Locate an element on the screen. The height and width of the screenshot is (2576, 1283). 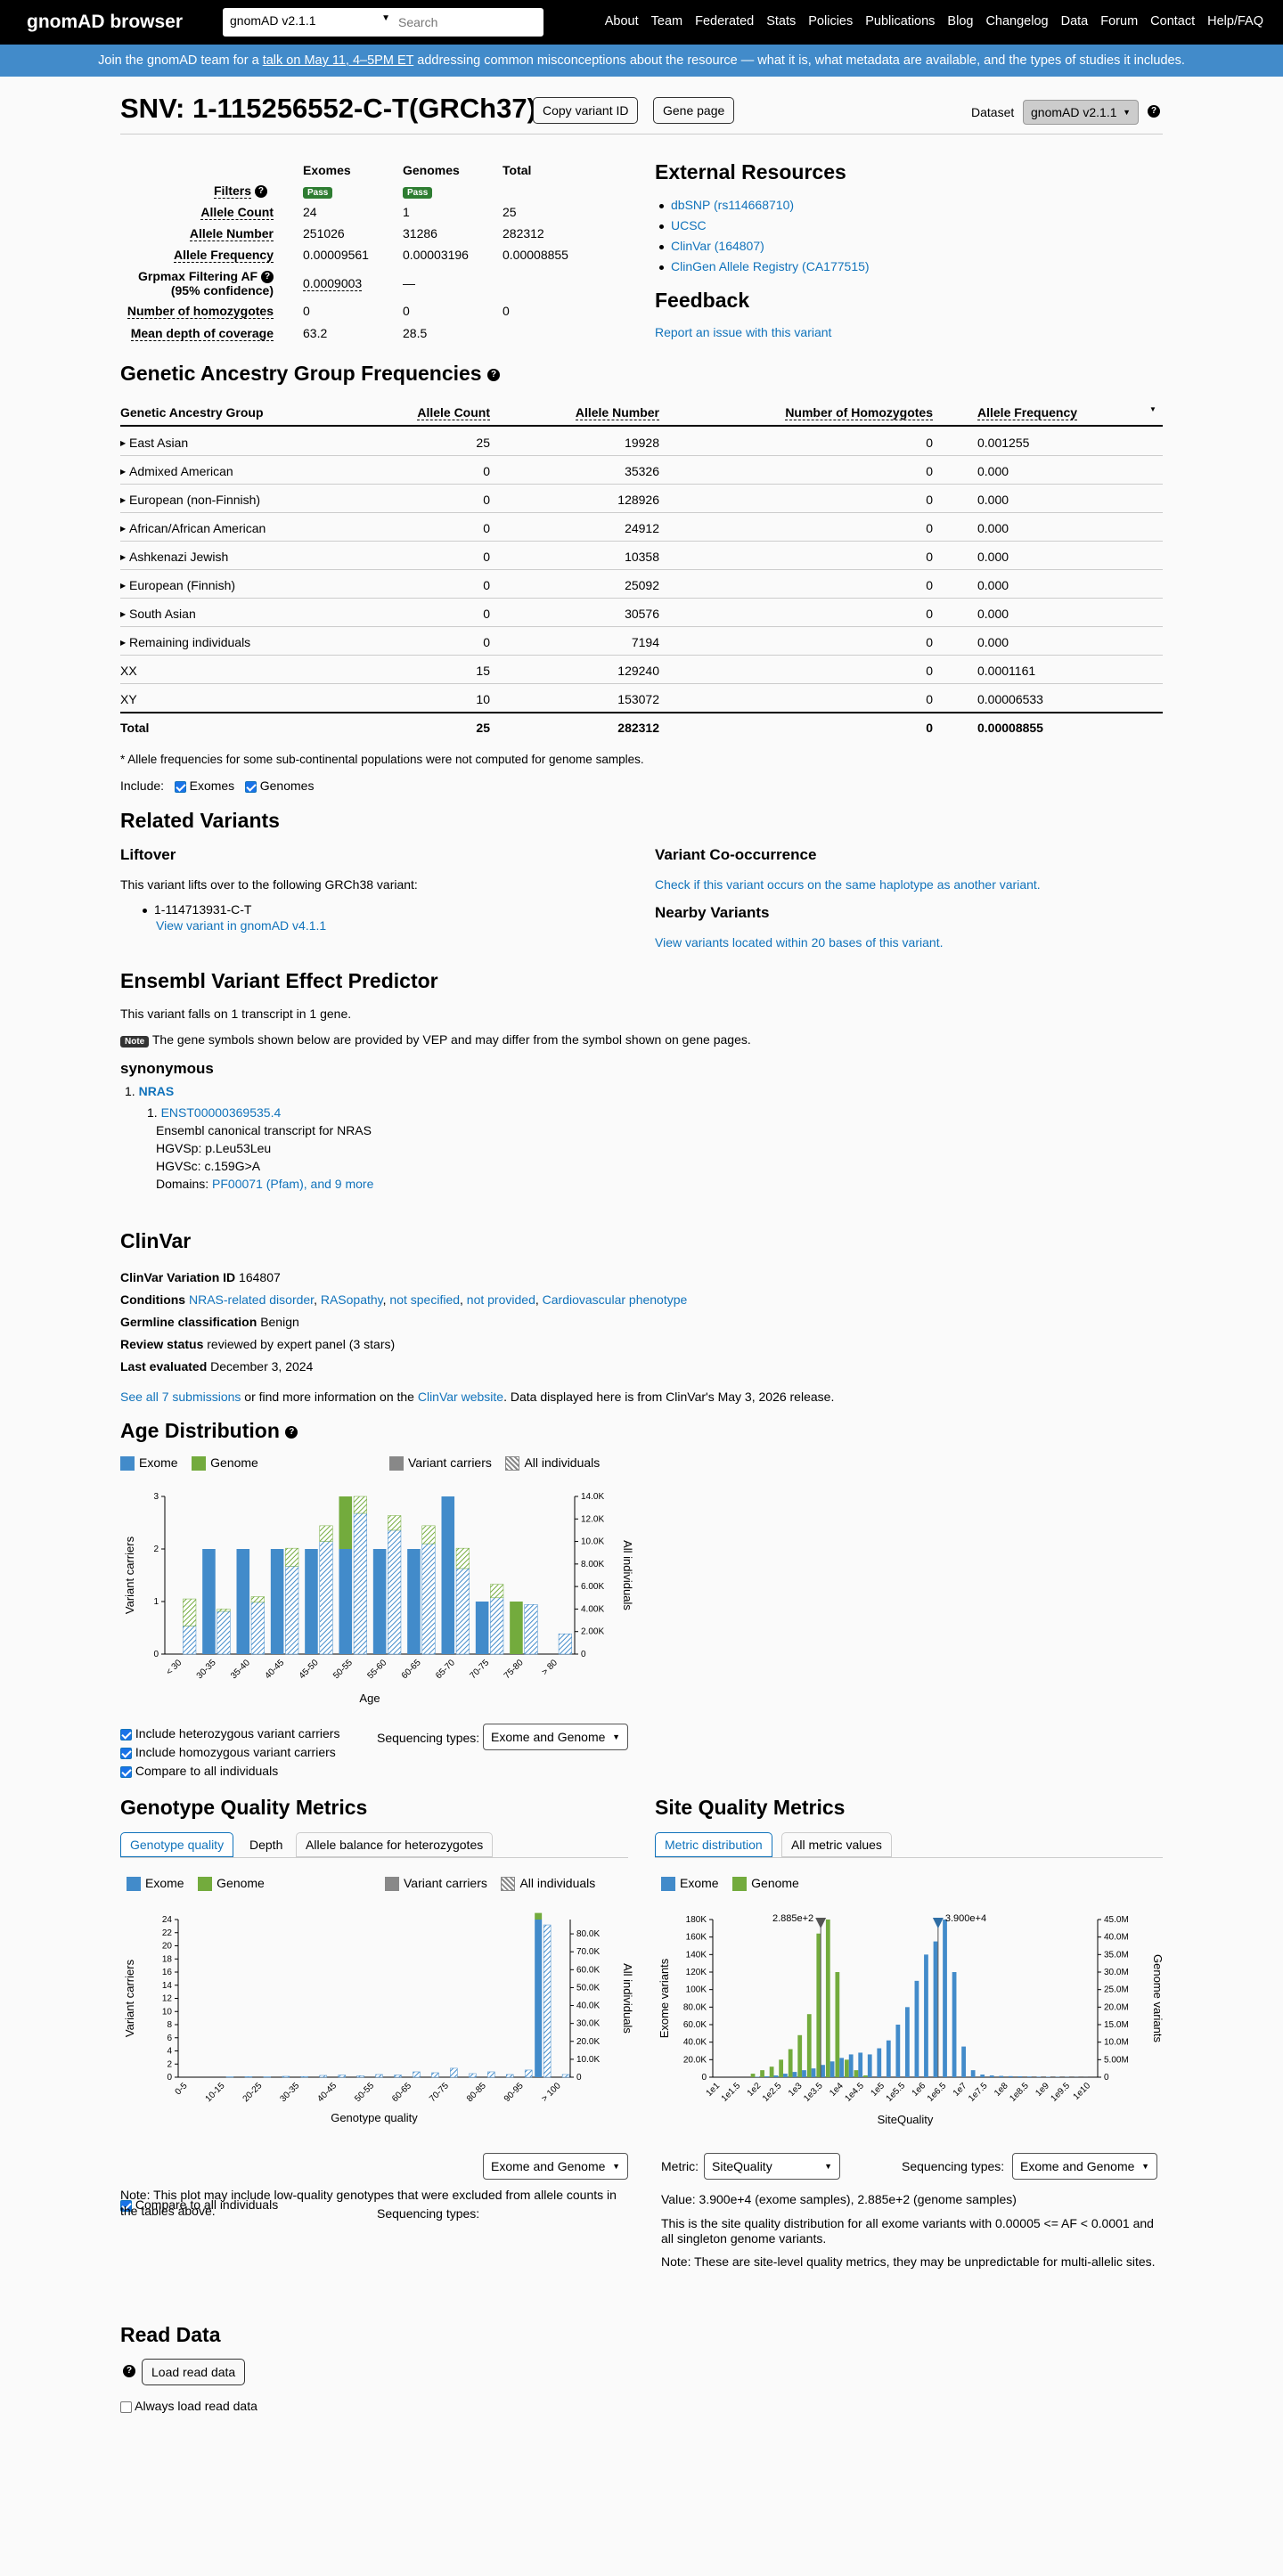
condition-link: Cardiovascular phenotype is located at coordinates (615, 1299).